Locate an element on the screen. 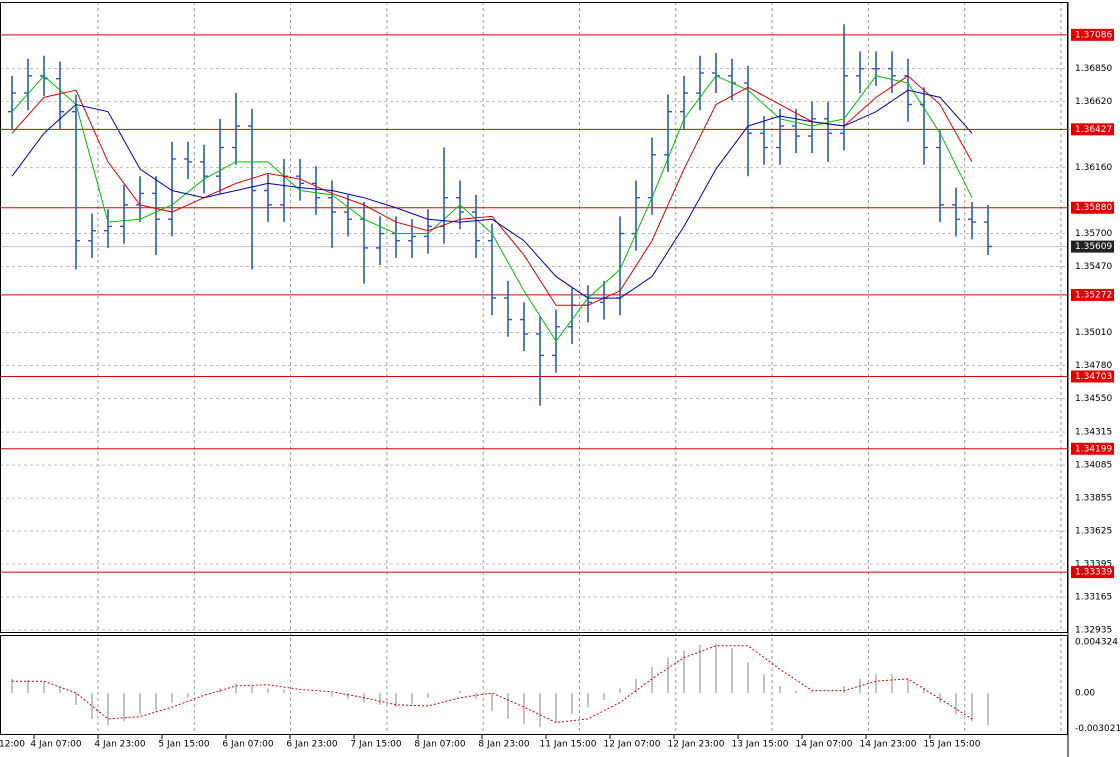  x-tick-label: 15 Jan 15:00 is located at coordinates (952, 745).